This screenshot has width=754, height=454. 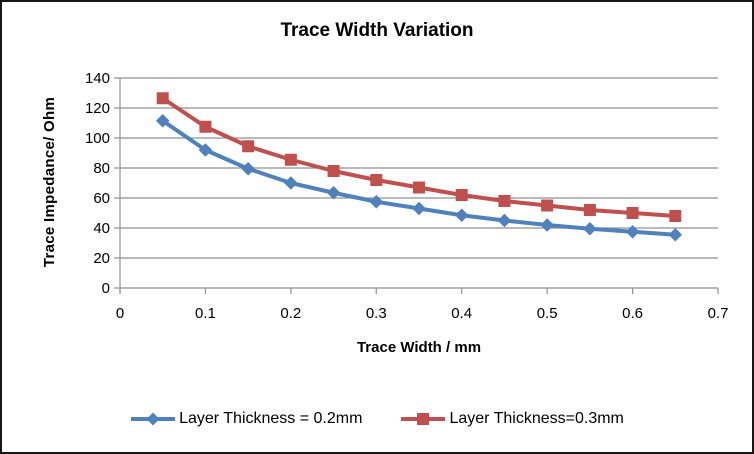 I want to click on legend-item-thickness-0-2mm: Layer Thickness = 0.2mm, so click(x=246, y=419).